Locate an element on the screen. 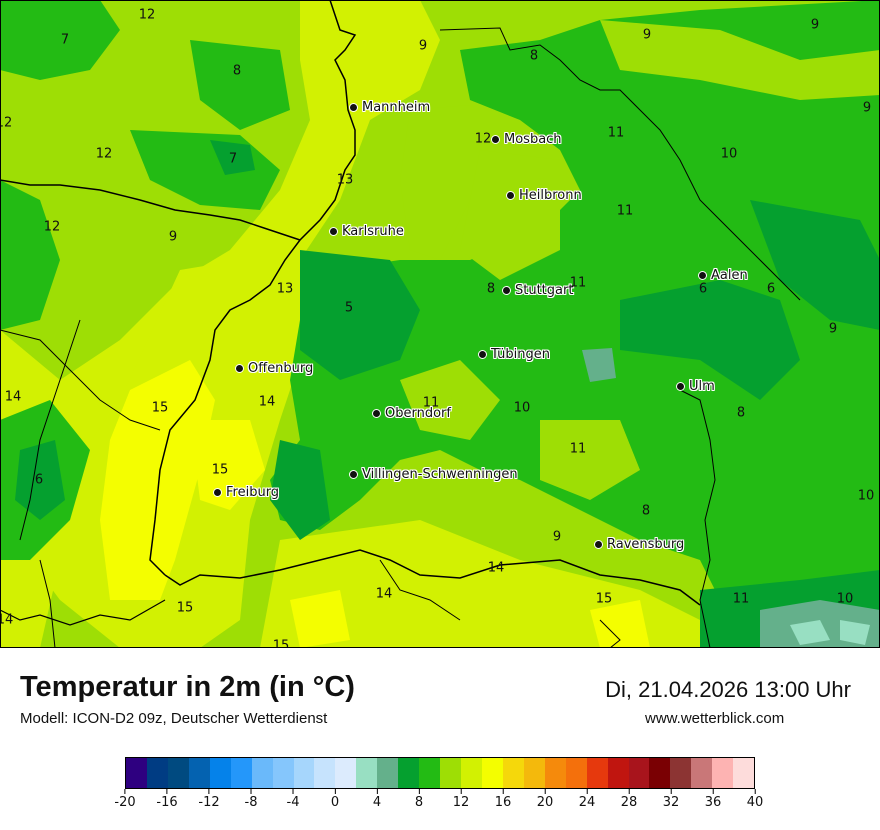  city-marker: Oberndorf is located at coordinates (411, 413).